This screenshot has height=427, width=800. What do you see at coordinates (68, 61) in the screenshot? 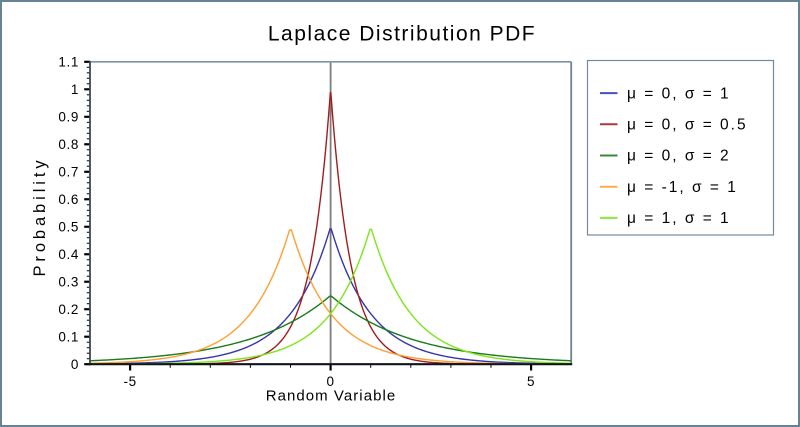
I see `svg-text: 1.1` at bounding box center [68, 61].